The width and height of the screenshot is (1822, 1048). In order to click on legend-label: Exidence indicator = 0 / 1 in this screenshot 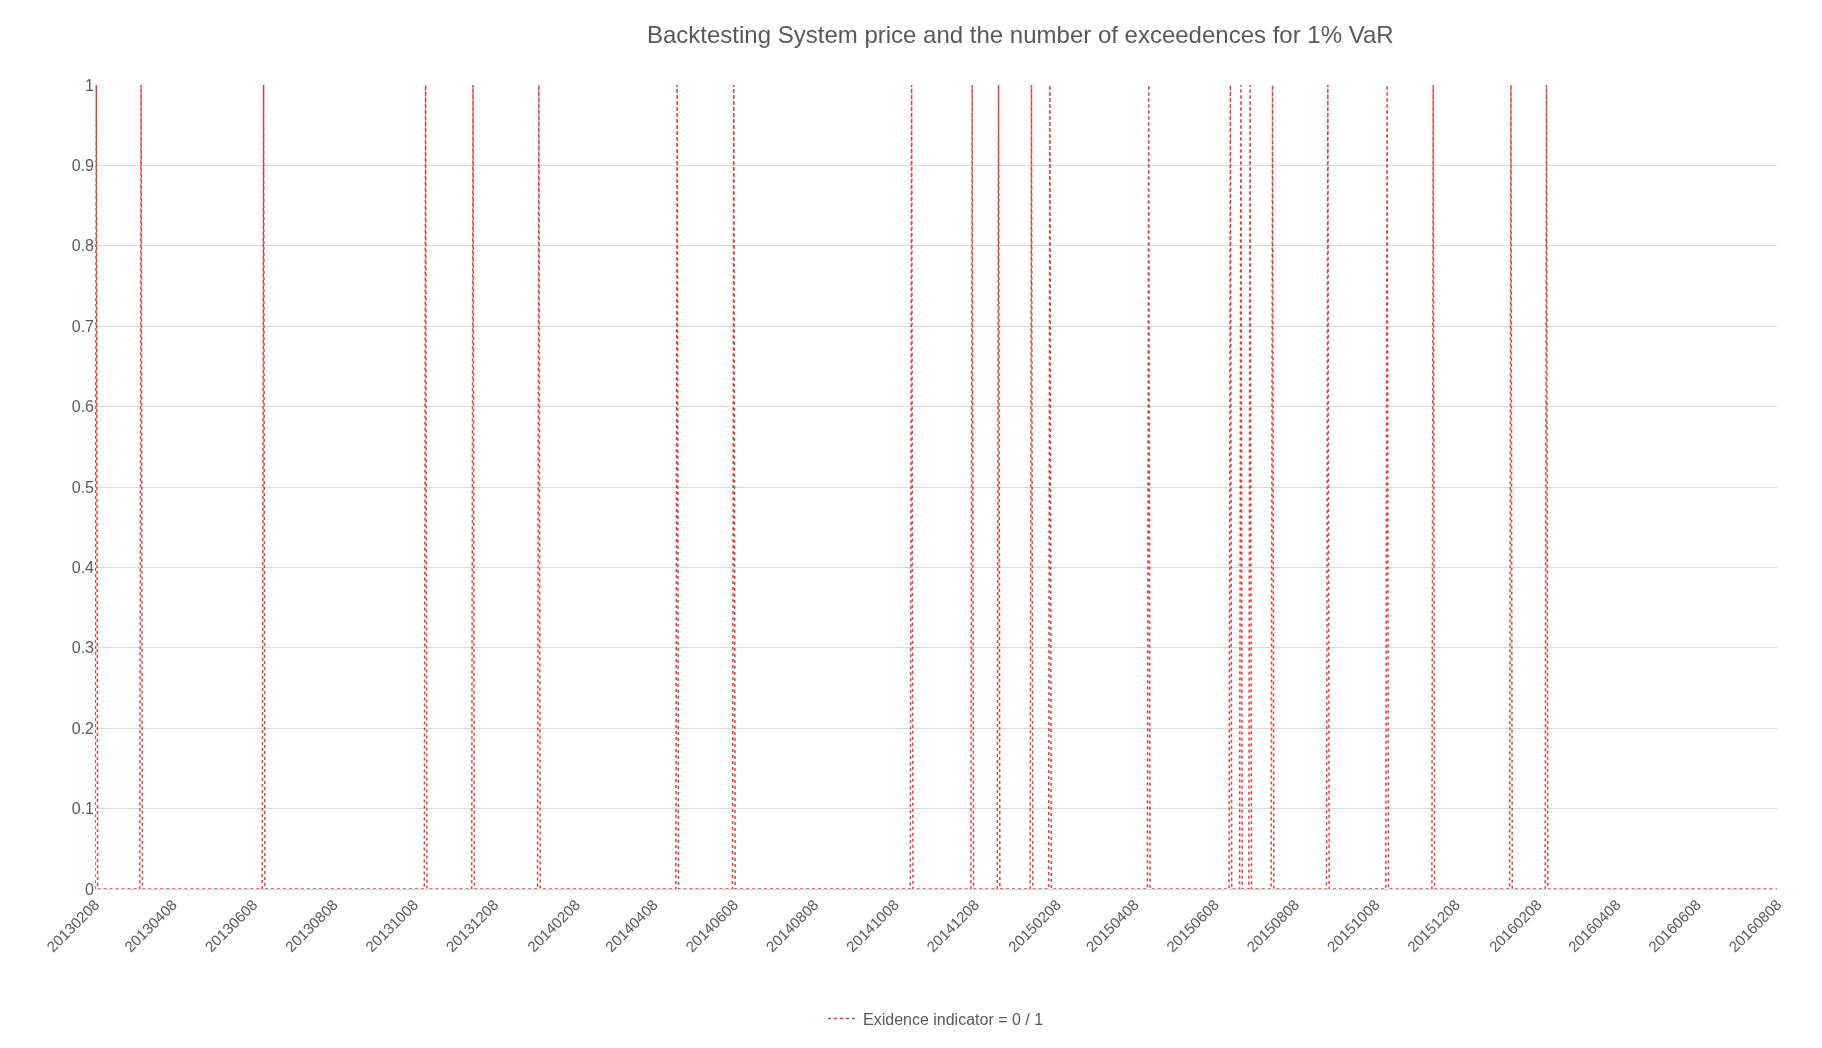, I will do `click(953, 1019)`.